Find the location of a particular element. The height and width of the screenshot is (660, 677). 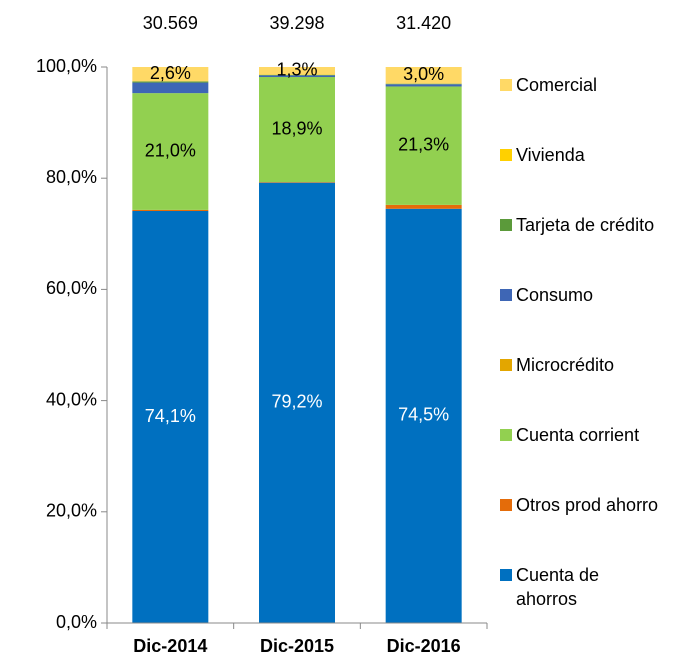

data-label: 2,6% is located at coordinates (170, 73).